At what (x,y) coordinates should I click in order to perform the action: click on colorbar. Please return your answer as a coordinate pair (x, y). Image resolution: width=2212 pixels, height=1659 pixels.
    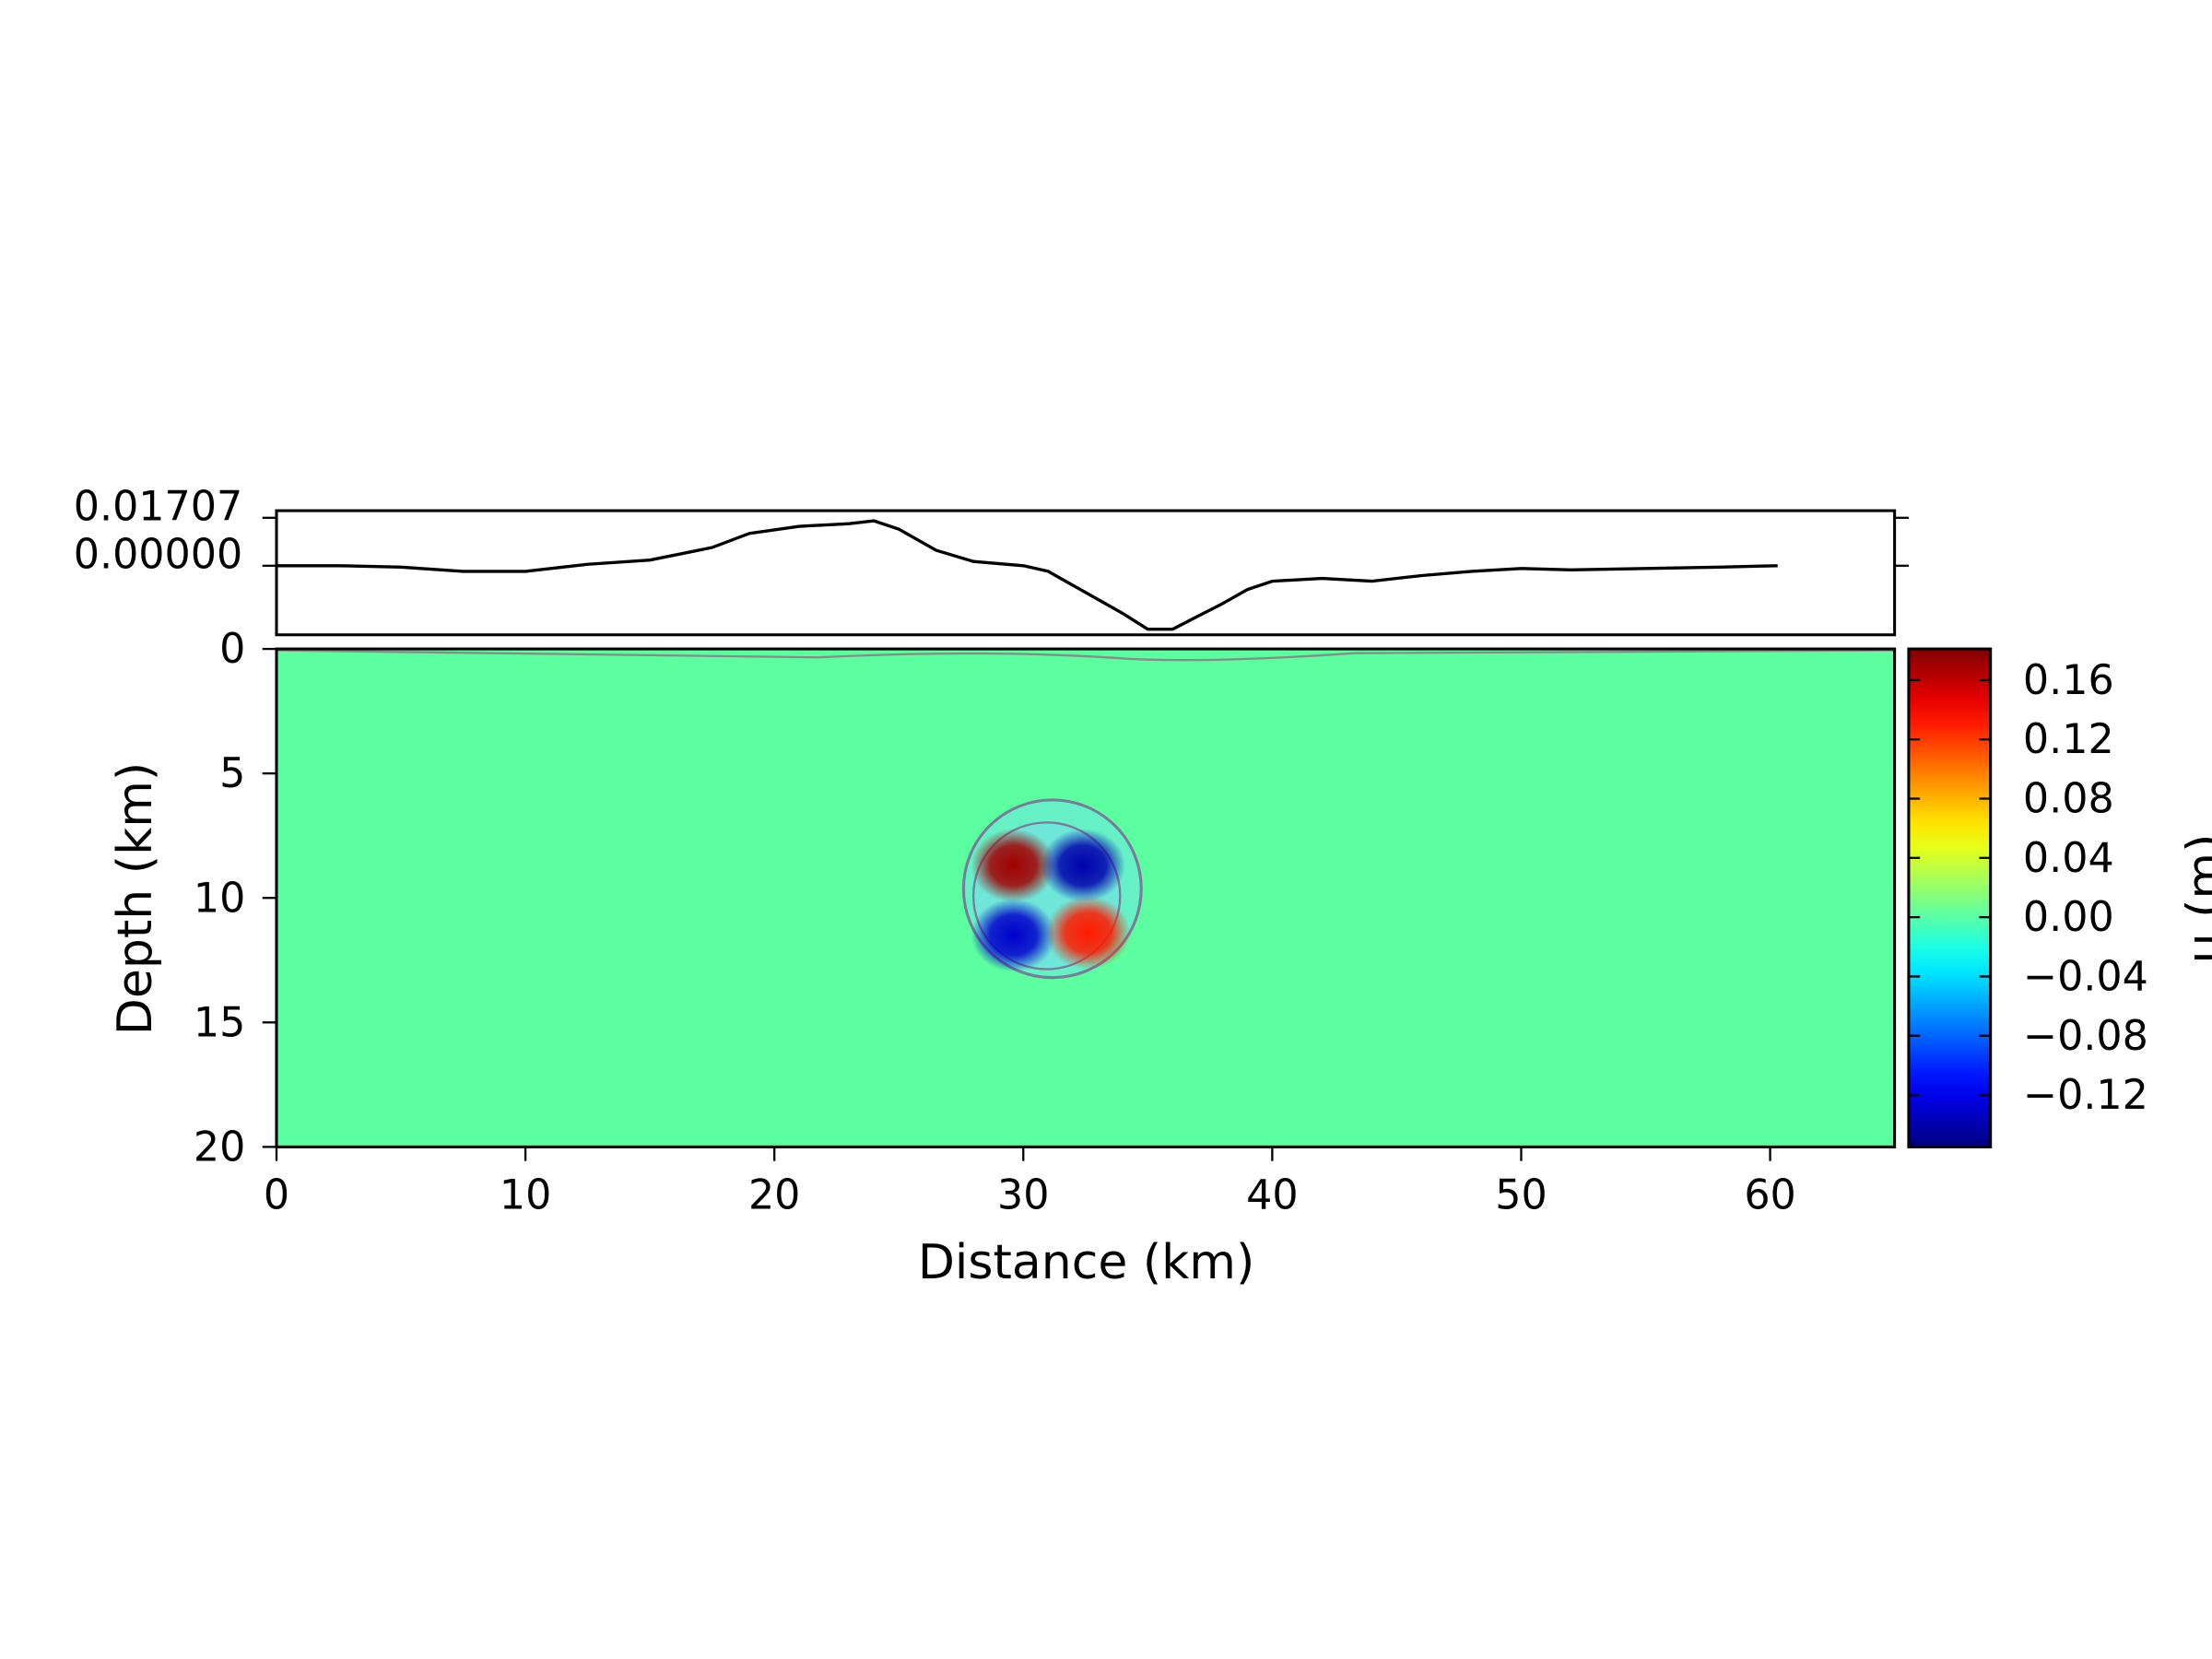
    Looking at the image, I should click on (1950, 897).